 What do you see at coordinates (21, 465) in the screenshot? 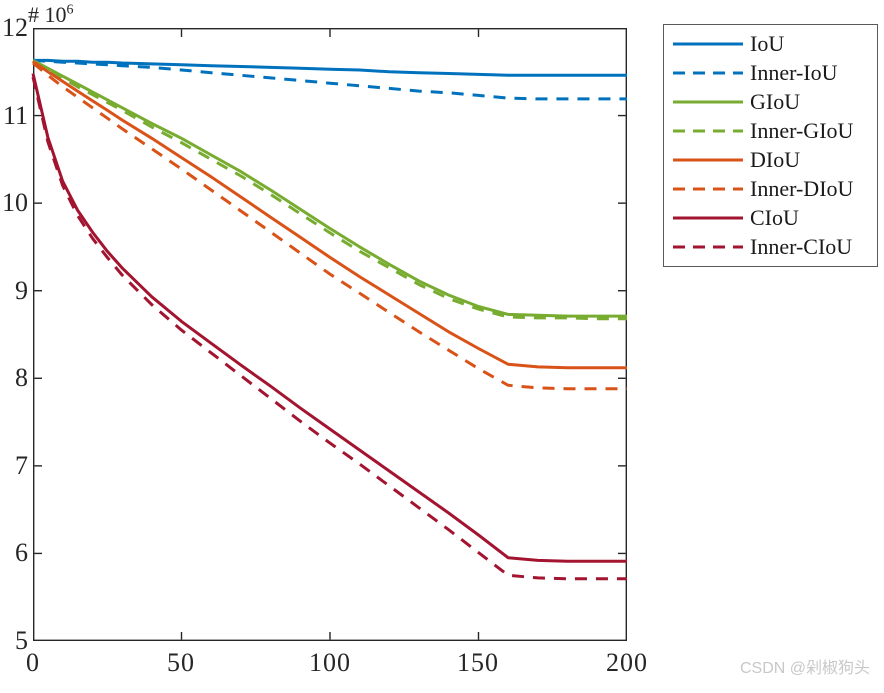
I see `y-tick-label: 7` at bounding box center [21, 465].